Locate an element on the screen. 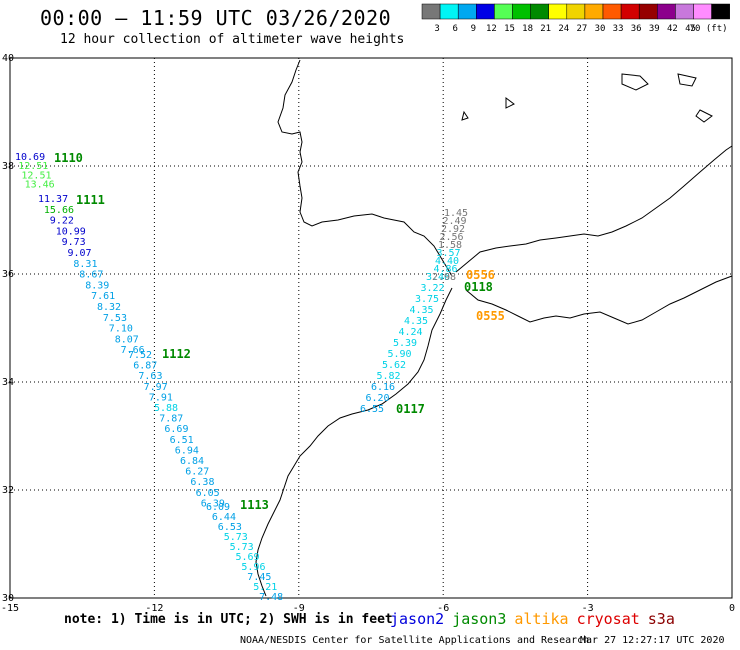 This screenshot has width=740, height=650. lat-tick-label: 30 is located at coordinates (8, 598).